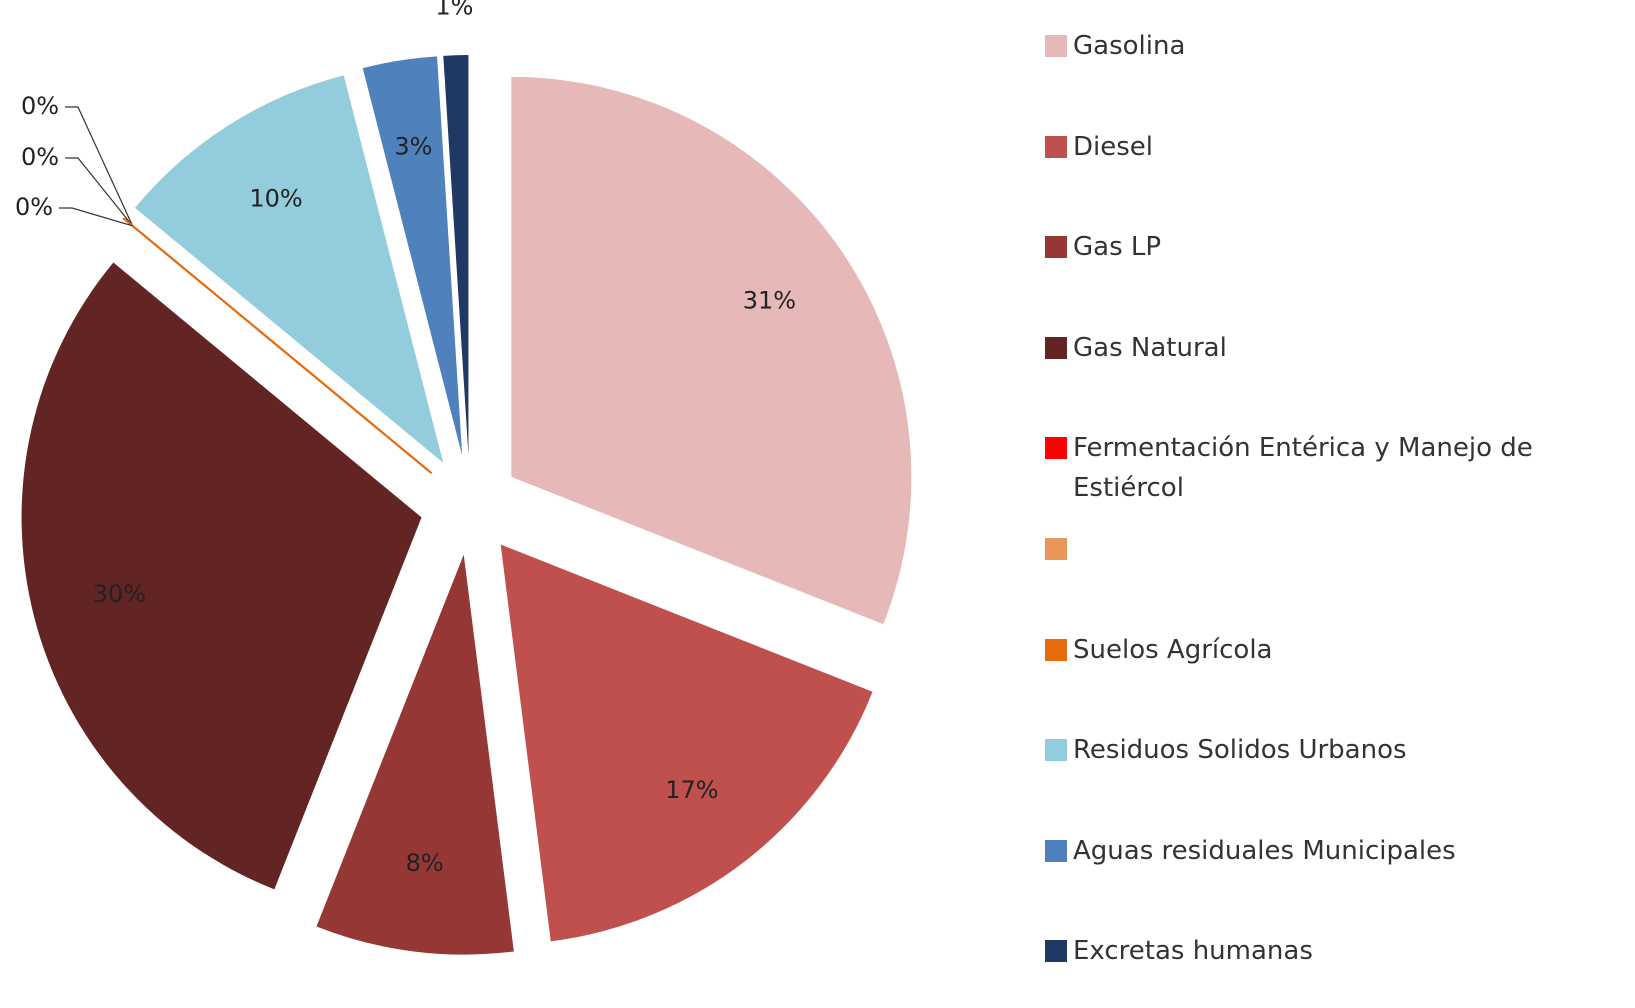 The height and width of the screenshot is (1008, 1635). What do you see at coordinates (769, 301) in the screenshot?
I see `data-label: 31%` at bounding box center [769, 301].